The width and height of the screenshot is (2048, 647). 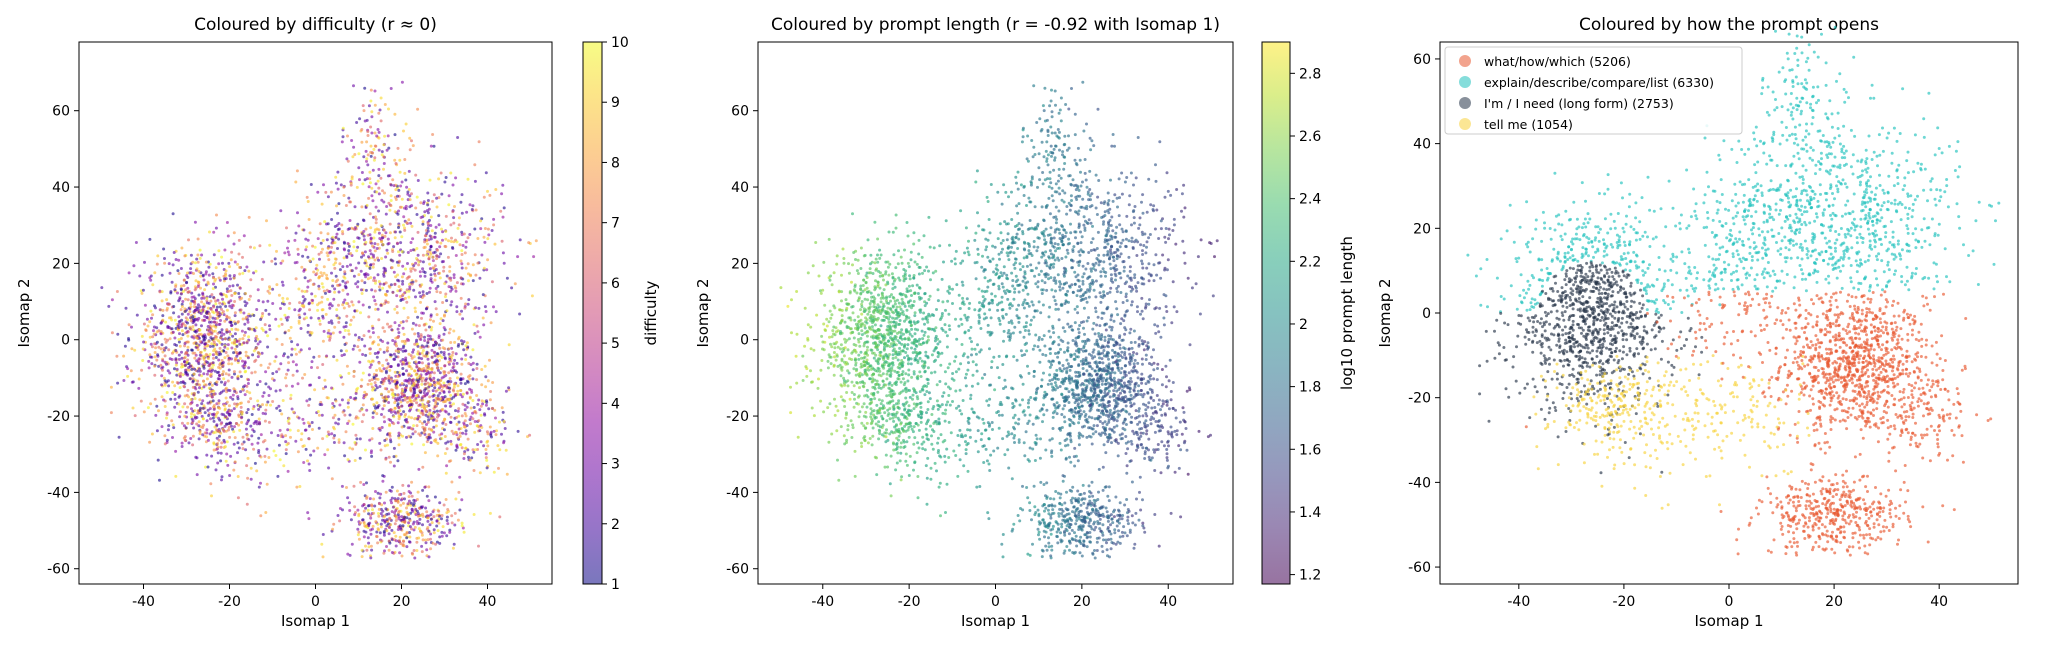 I want to click on y-tick-label: -40, so click(x=58, y=493).